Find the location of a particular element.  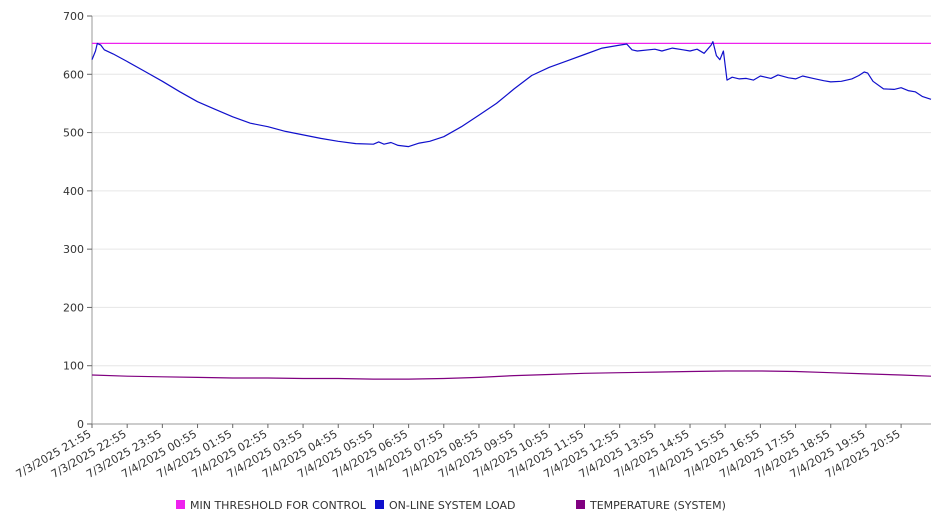

legend-label: ON-LINE SYSTEM LOAD is located at coordinates (452, 505).